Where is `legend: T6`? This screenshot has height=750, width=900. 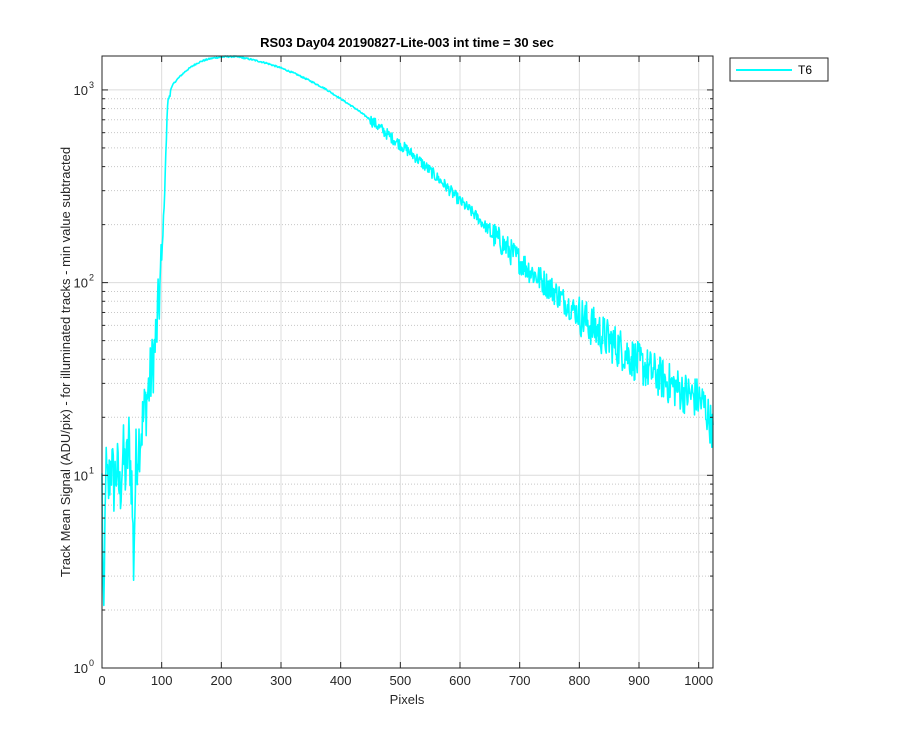 legend: T6 is located at coordinates (779, 69).